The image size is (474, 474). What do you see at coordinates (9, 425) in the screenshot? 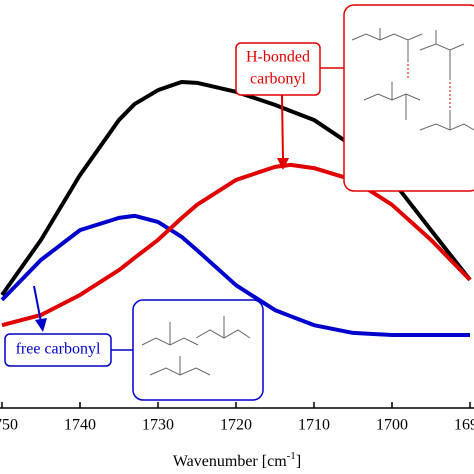
I see `x-tick-label: 1750` at bounding box center [9, 425].